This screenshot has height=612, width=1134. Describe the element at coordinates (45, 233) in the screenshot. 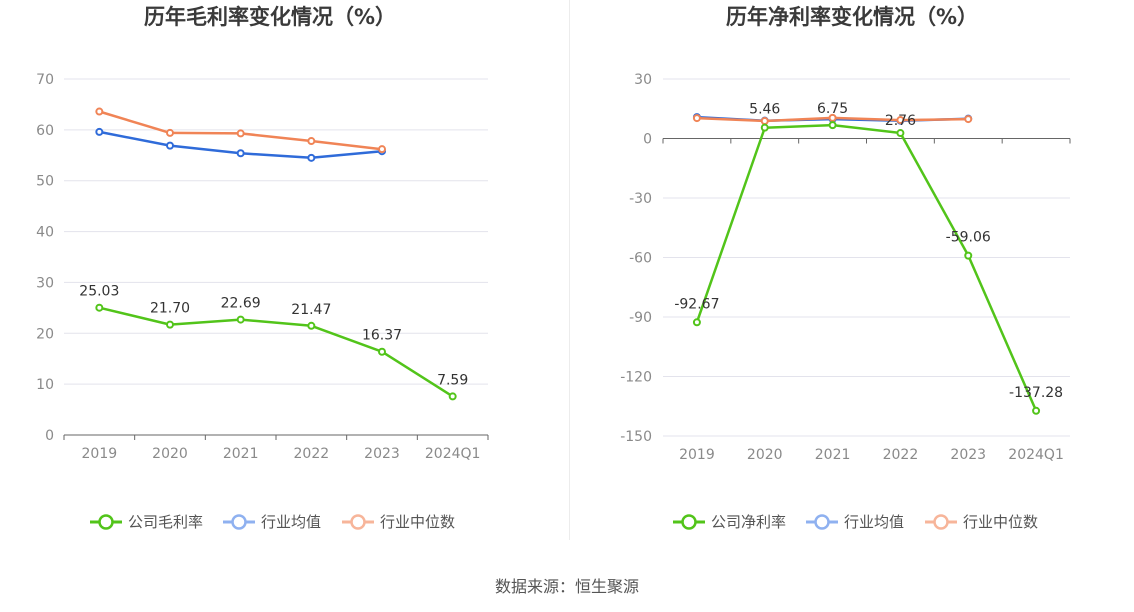

I see `y-tick-label: 40` at that location.